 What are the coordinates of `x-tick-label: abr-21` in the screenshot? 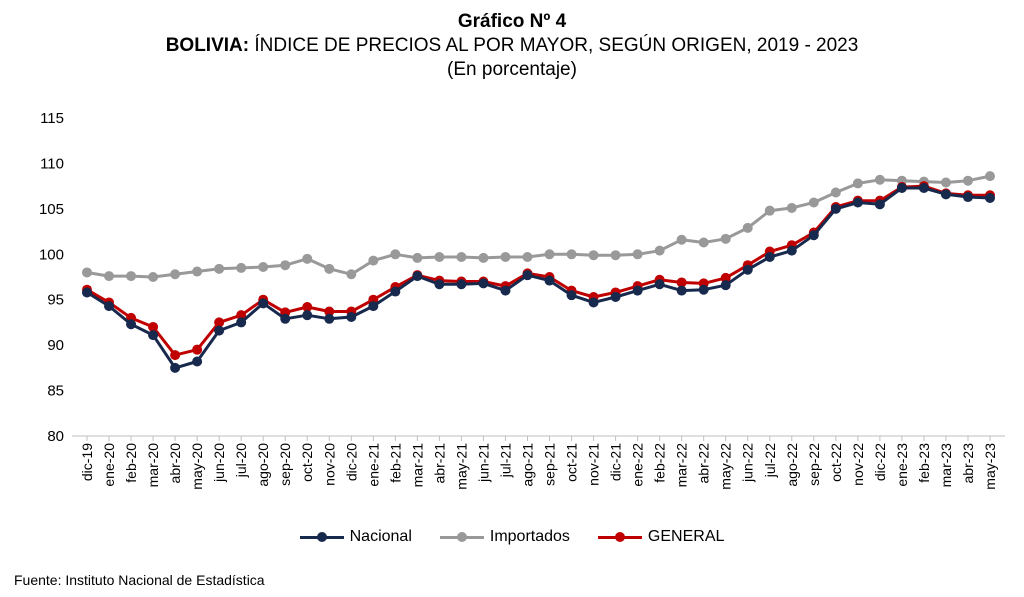 It's located at (439, 463).